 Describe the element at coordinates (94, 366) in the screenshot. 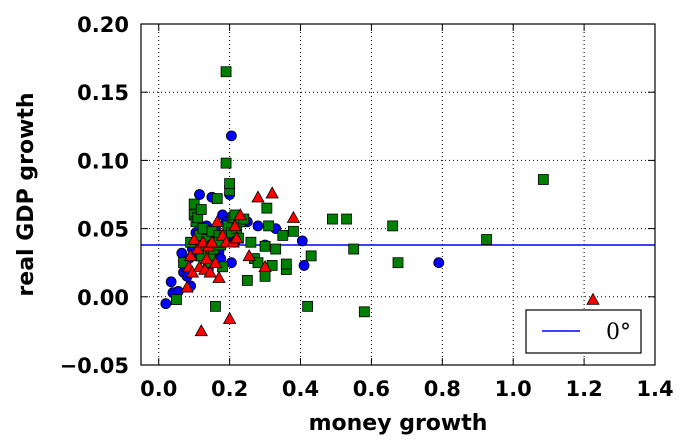

I see `y-tick-label: −0.05` at that location.